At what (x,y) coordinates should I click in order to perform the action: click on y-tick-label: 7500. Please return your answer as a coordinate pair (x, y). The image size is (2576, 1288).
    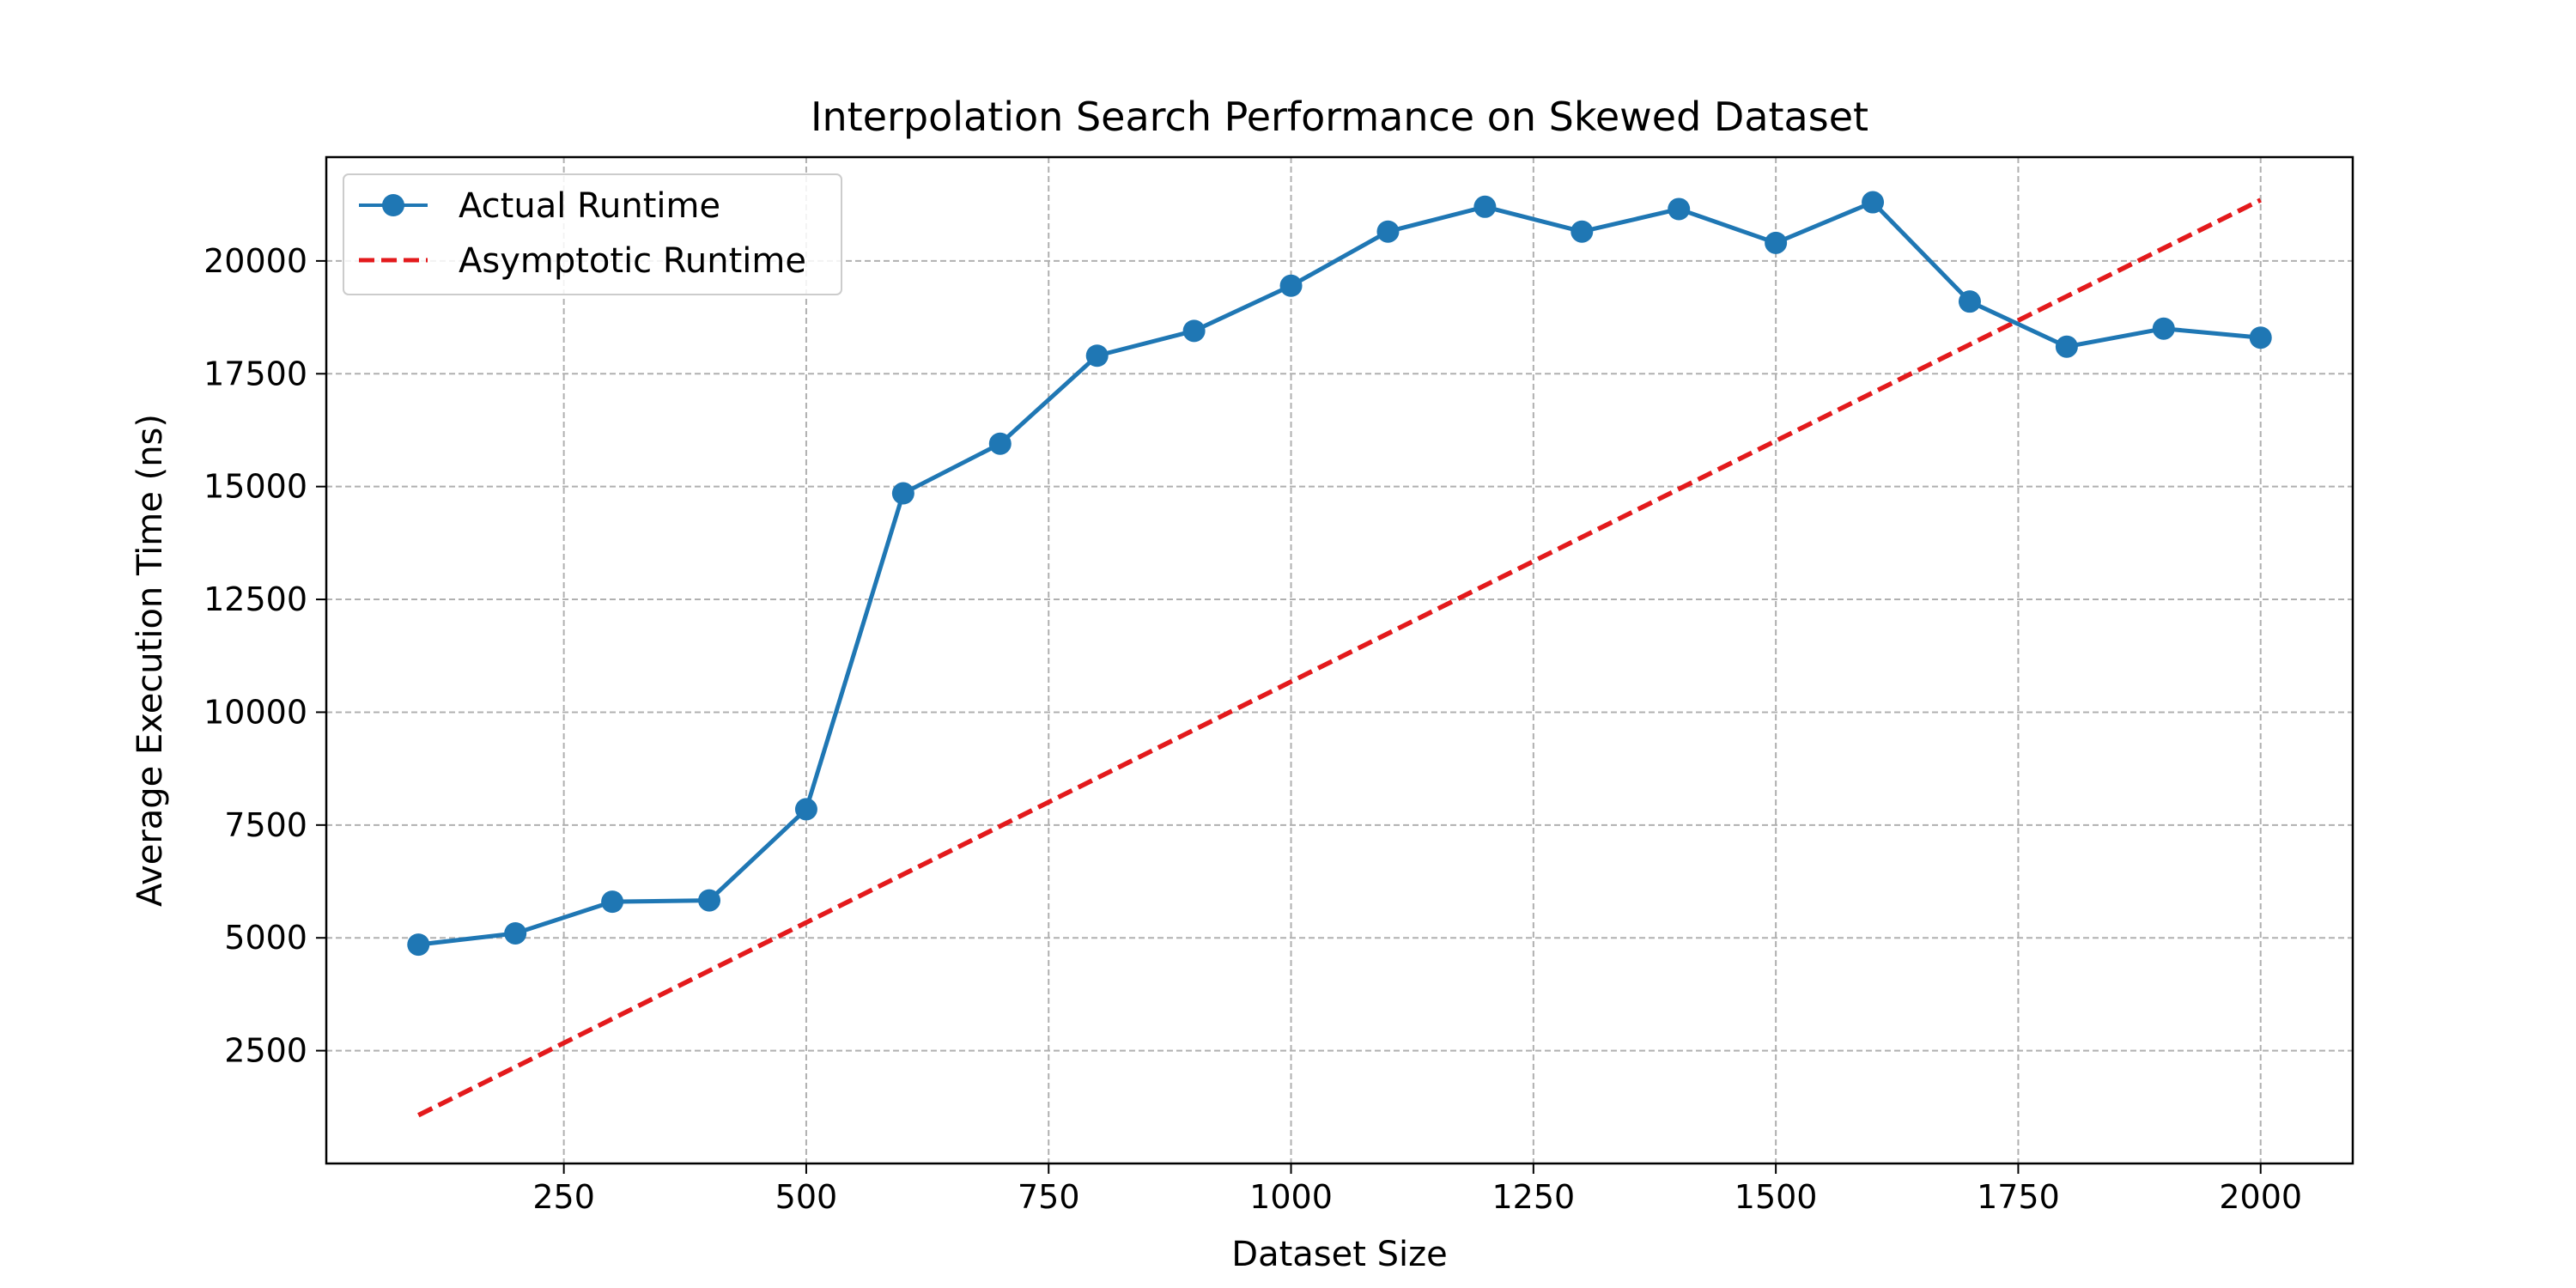
    Looking at the image, I should click on (265, 825).